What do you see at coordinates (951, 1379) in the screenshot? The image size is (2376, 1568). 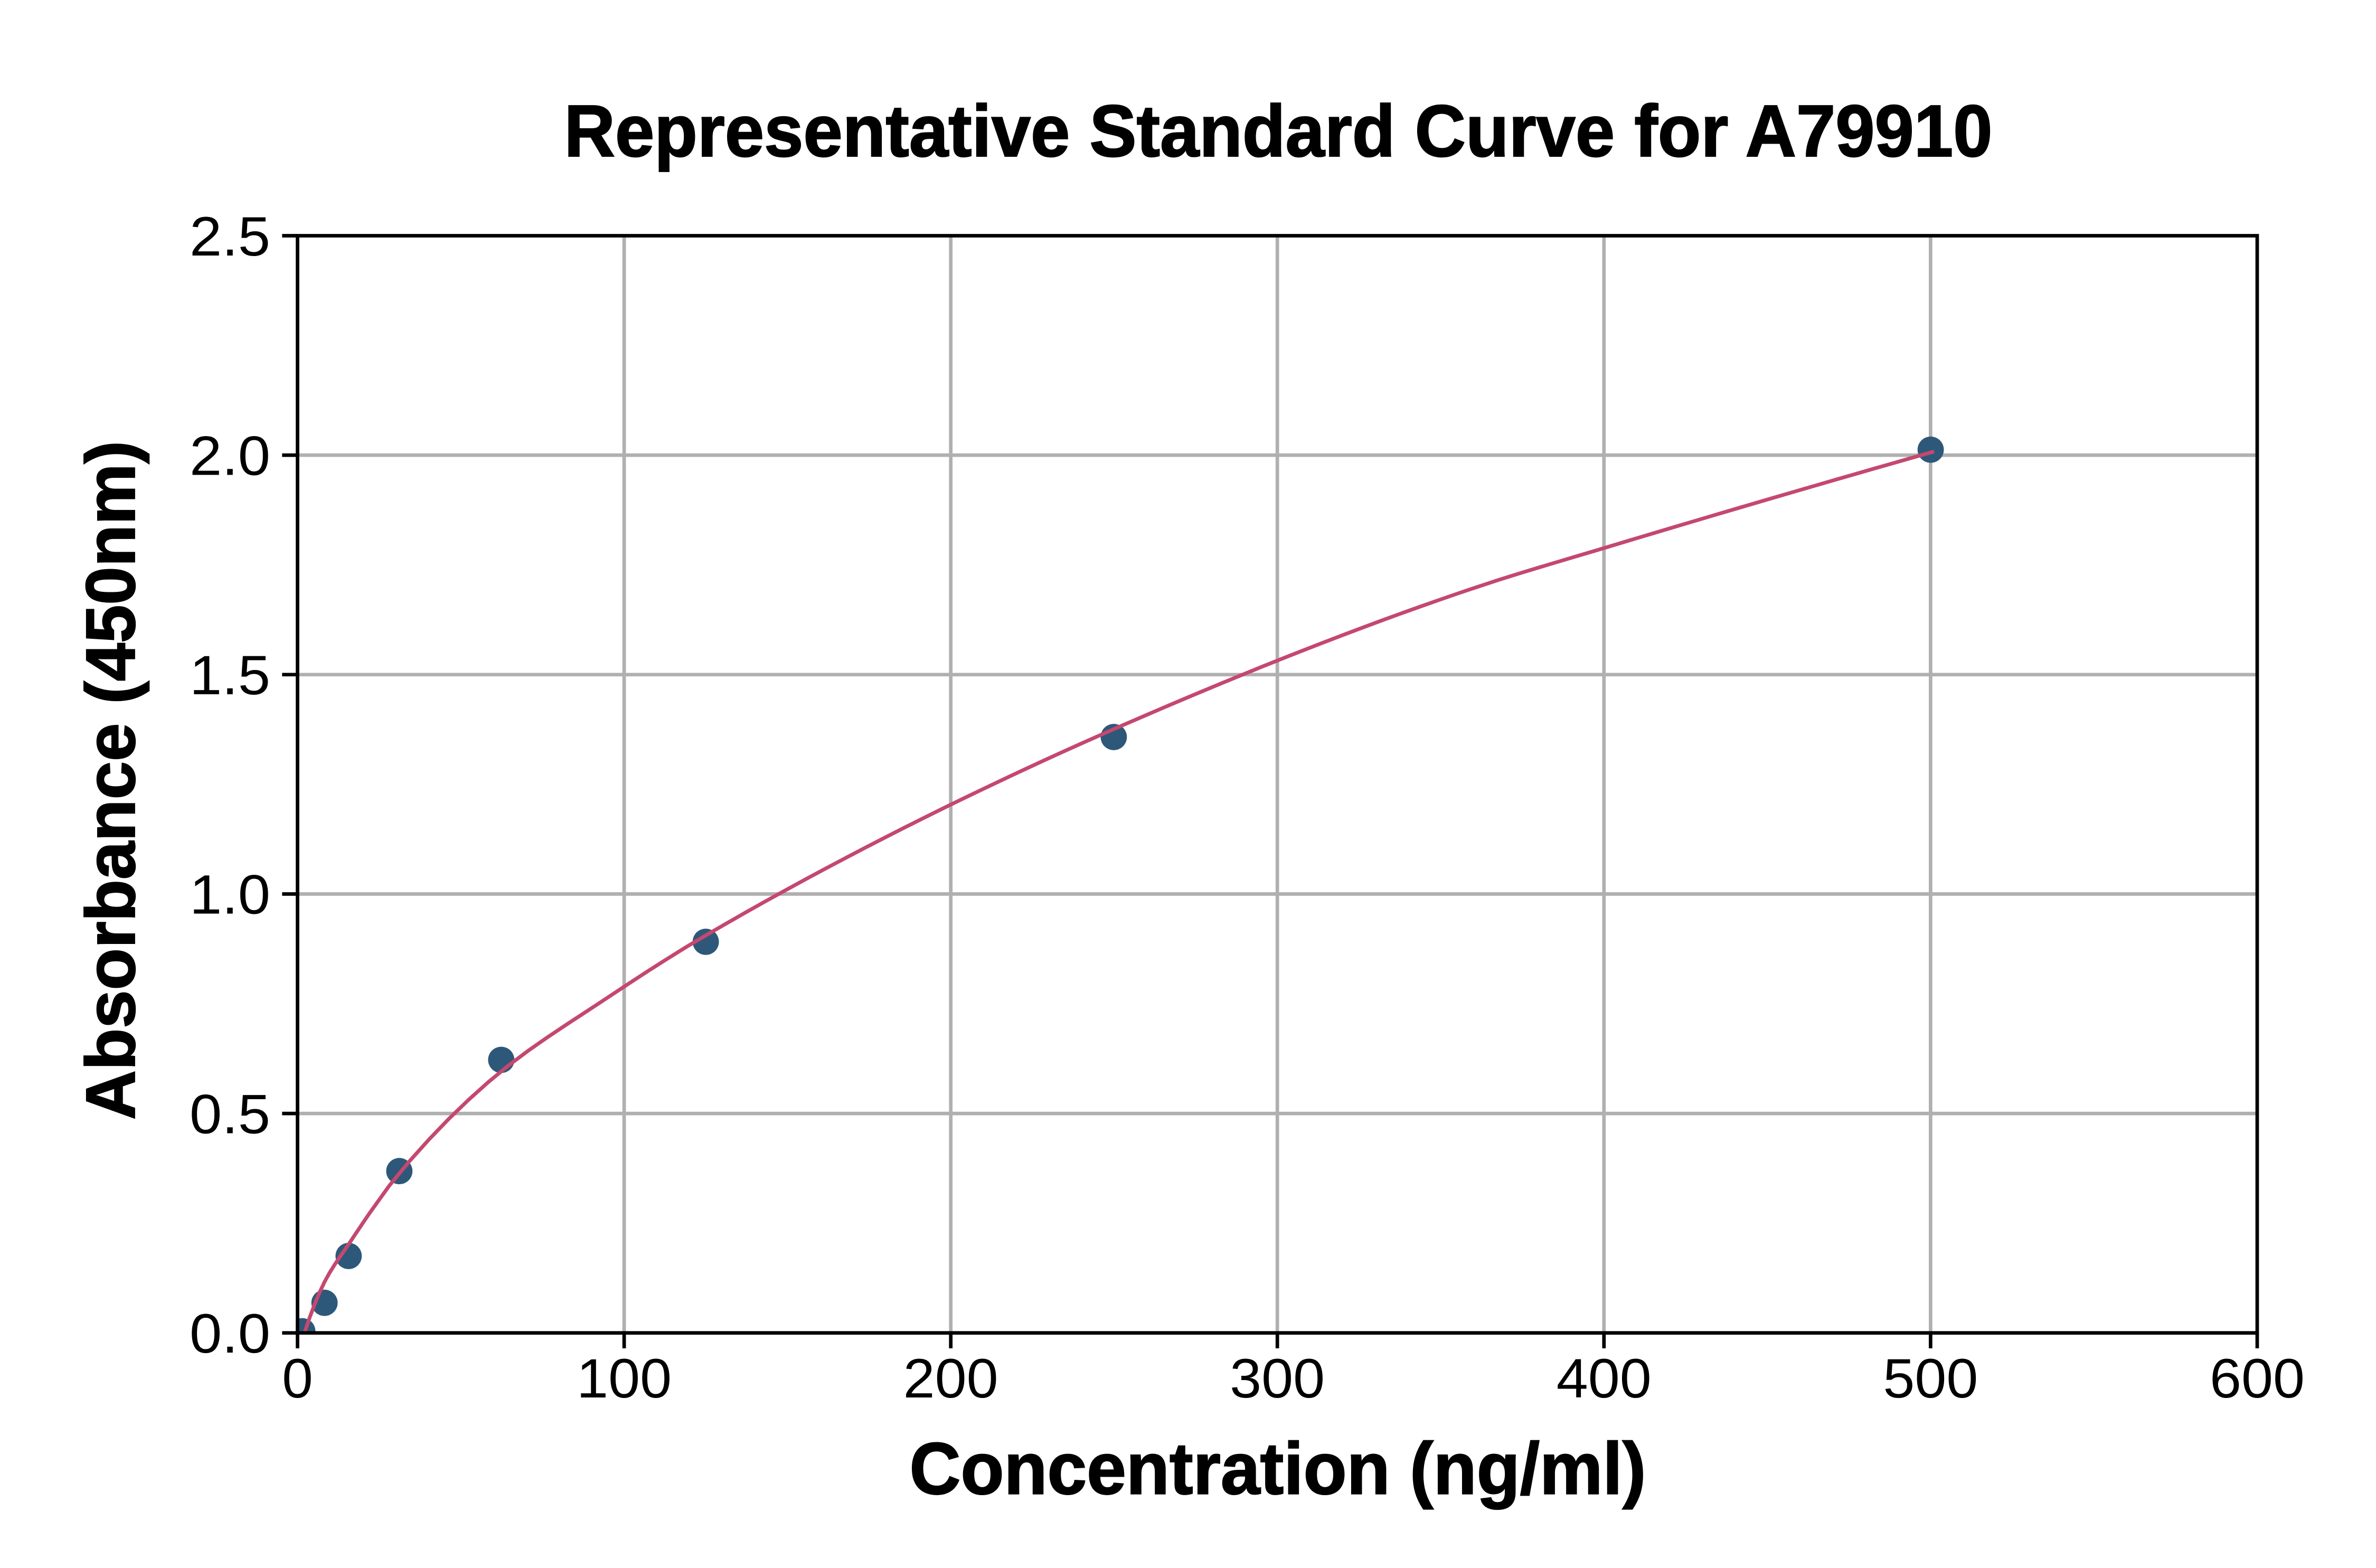 I see `svg-text: 200` at bounding box center [951, 1379].